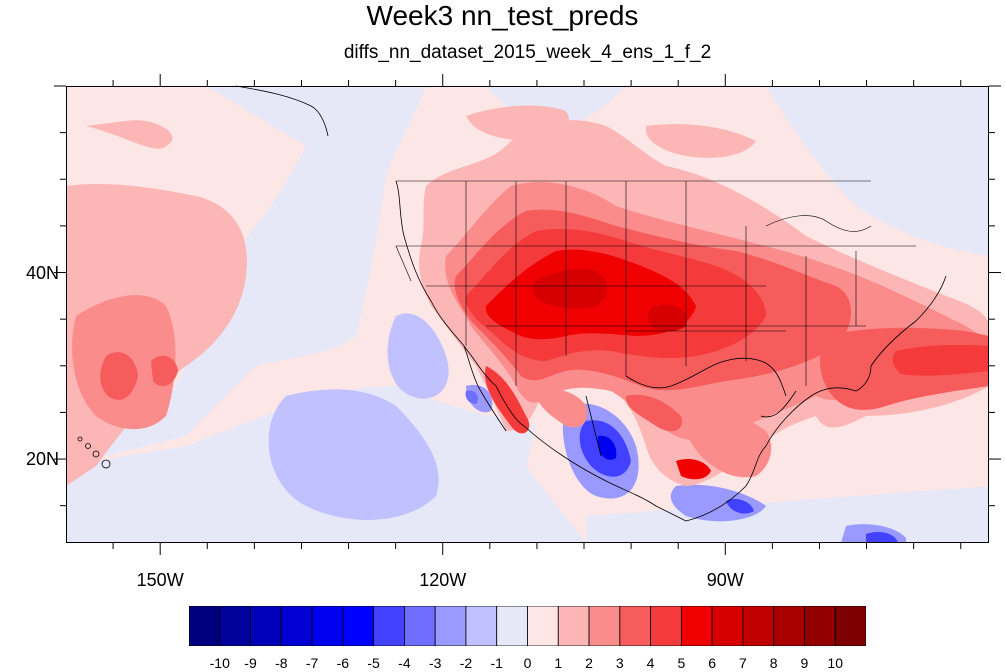 Image resolution: width=1005 pixels, height=672 pixels. Describe the element at coordinates (43, 459) in the screenshot. I see `y-tick-label: 20N` at that location.